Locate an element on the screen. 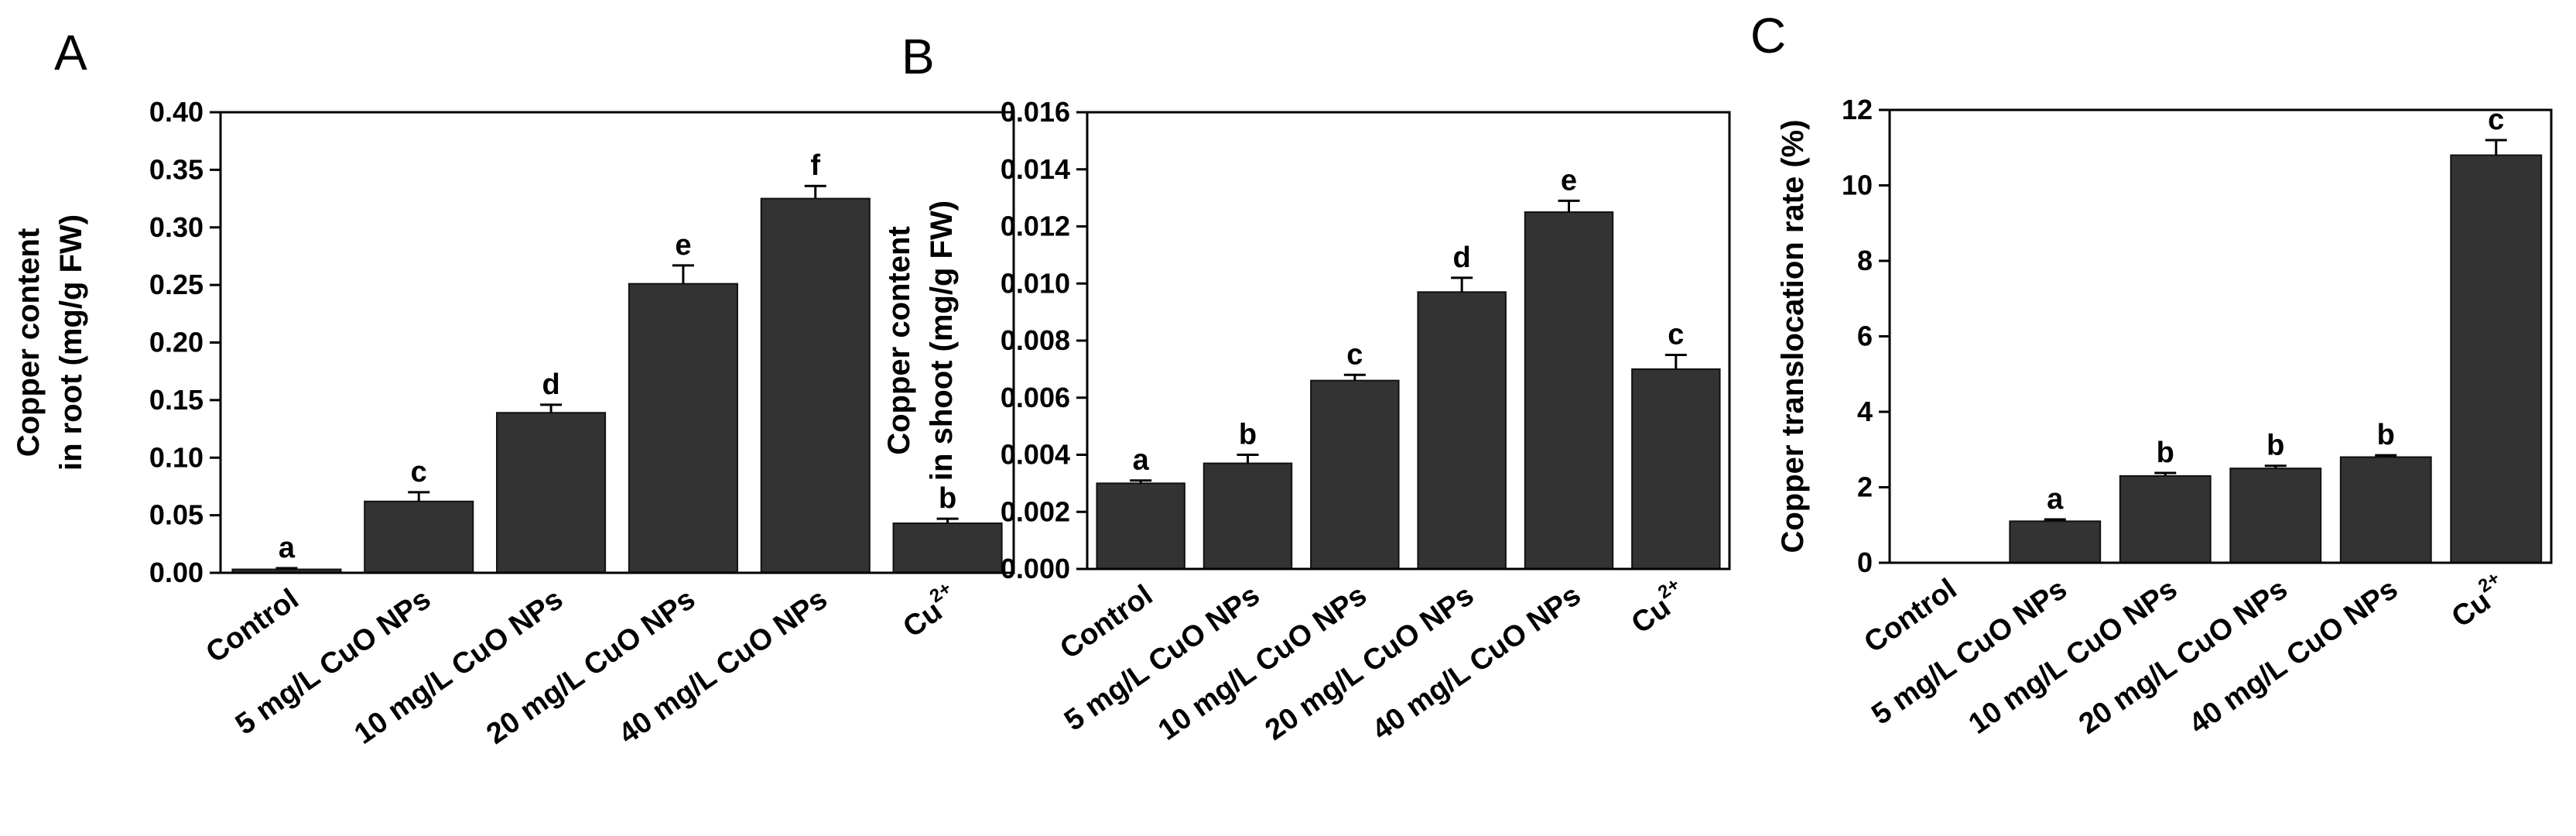 The width and height of the screenshot is (2576, 836). y-tick-label: 0.014 is located at coordinates (1035, 169).